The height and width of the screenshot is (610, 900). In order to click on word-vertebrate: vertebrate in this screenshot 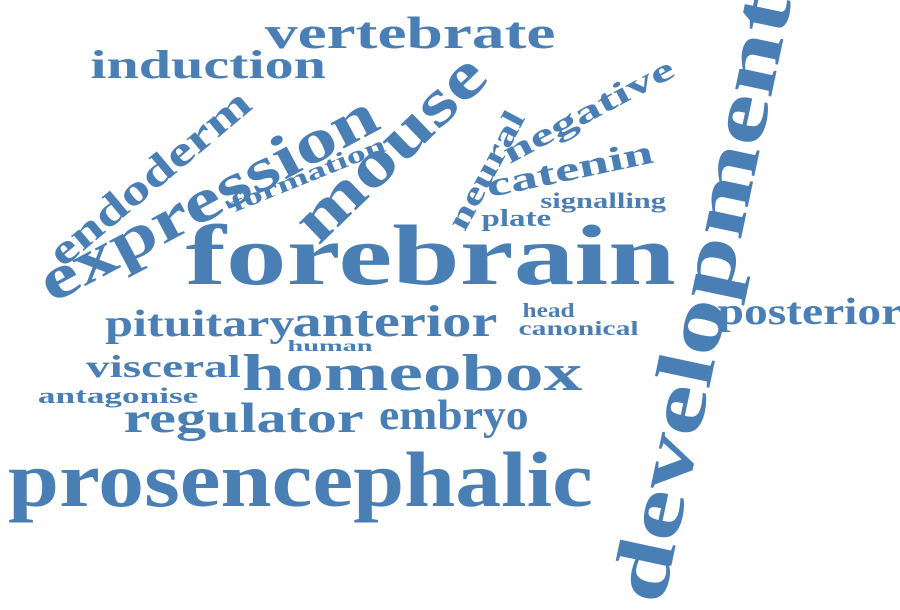, I will do `click(410, 32)`.